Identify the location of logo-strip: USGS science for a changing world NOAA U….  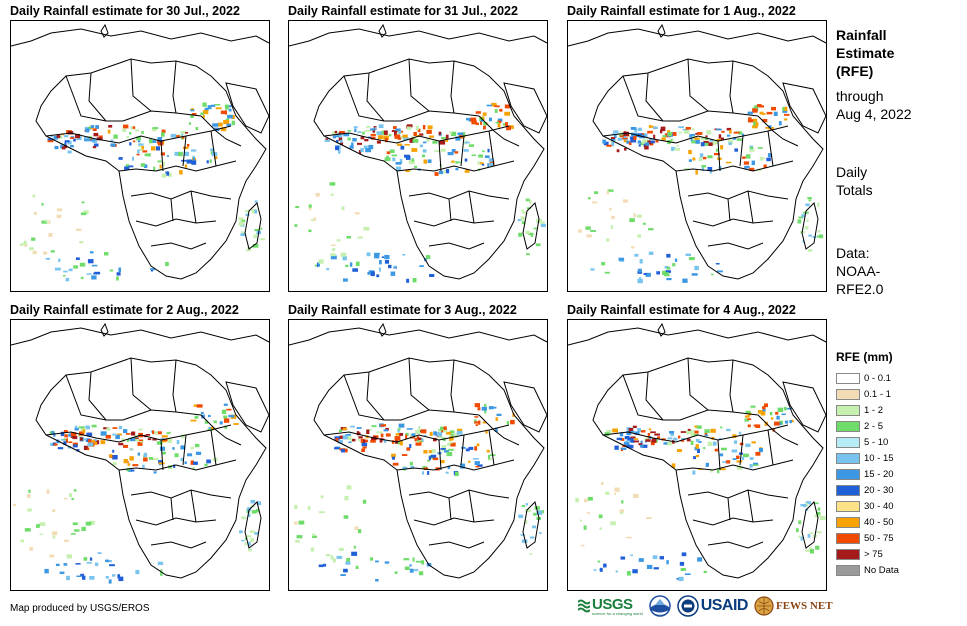
(708, 606).